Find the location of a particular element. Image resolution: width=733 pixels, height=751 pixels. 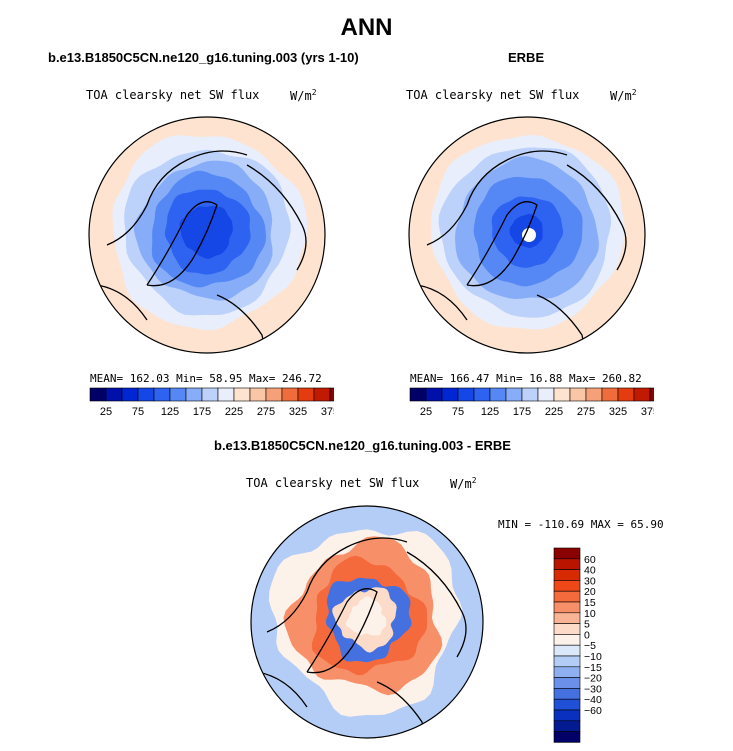

colorbar-3-tick-label: 10 is located at coordinates (590, 614).